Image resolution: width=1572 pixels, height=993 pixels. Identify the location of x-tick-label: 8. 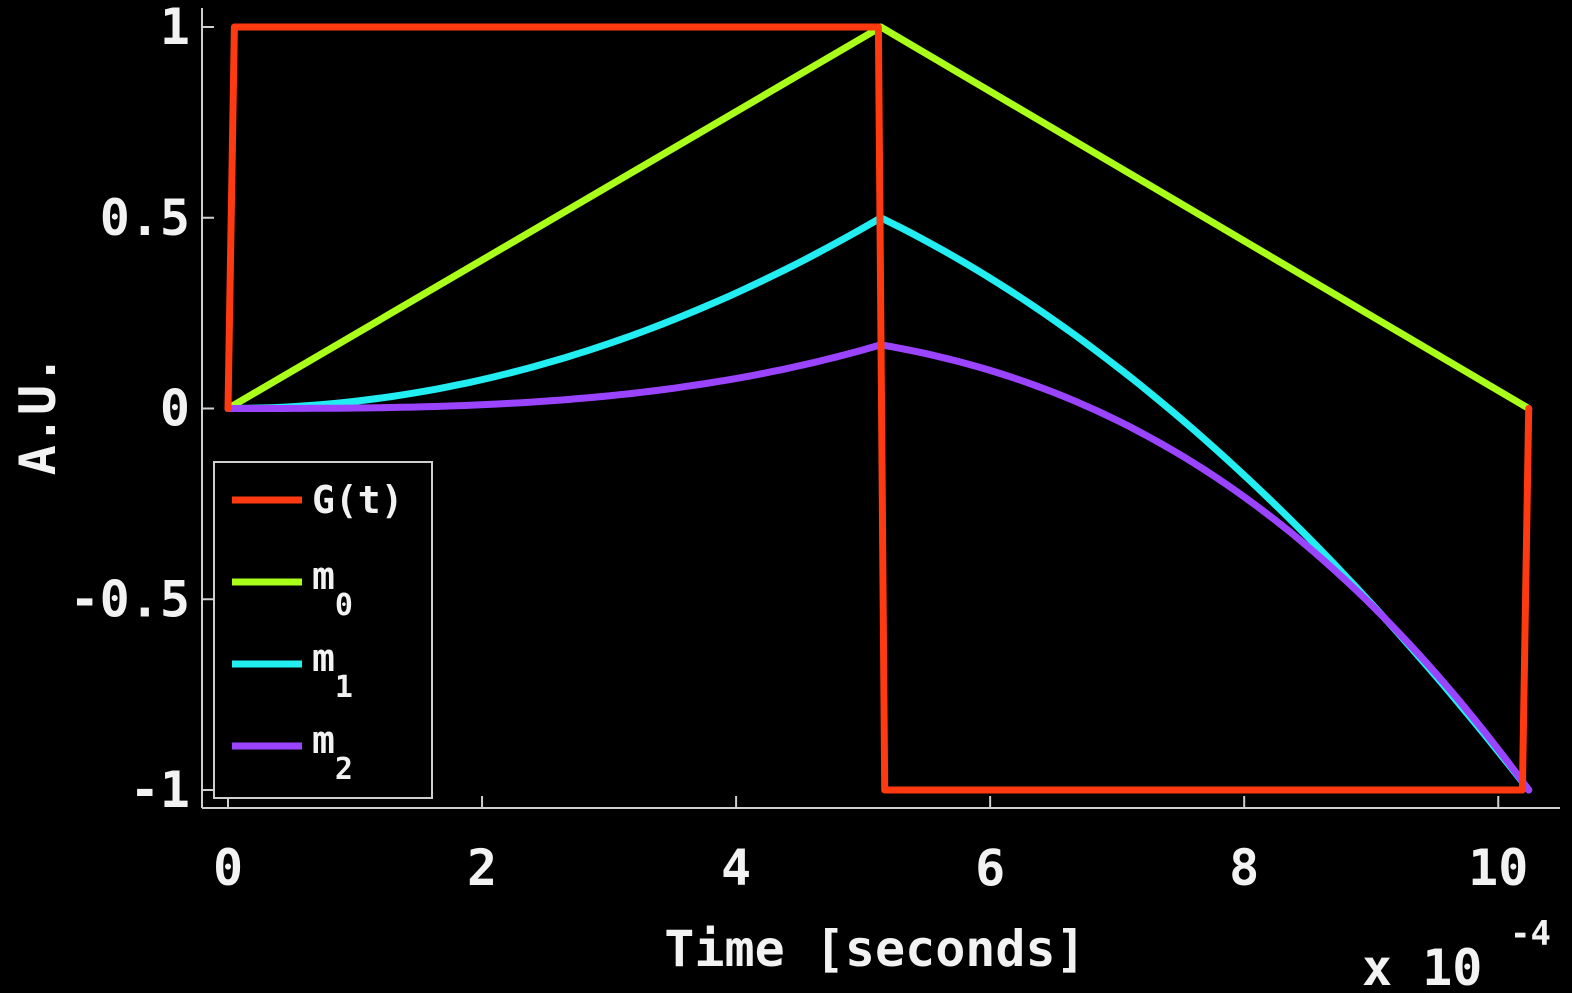
(1244, 868).